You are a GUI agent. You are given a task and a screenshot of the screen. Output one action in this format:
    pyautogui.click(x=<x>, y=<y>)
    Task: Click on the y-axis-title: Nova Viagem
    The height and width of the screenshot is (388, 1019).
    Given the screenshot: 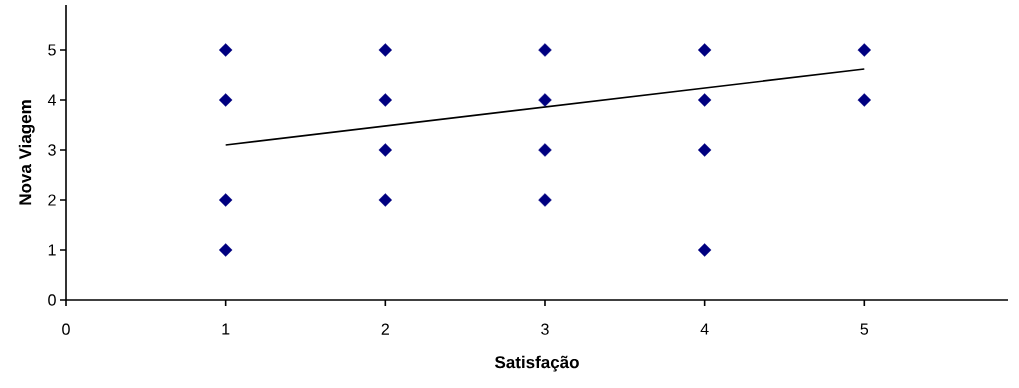 What is the action you would take?
    pyautogui.click(x=26, y=152)
    